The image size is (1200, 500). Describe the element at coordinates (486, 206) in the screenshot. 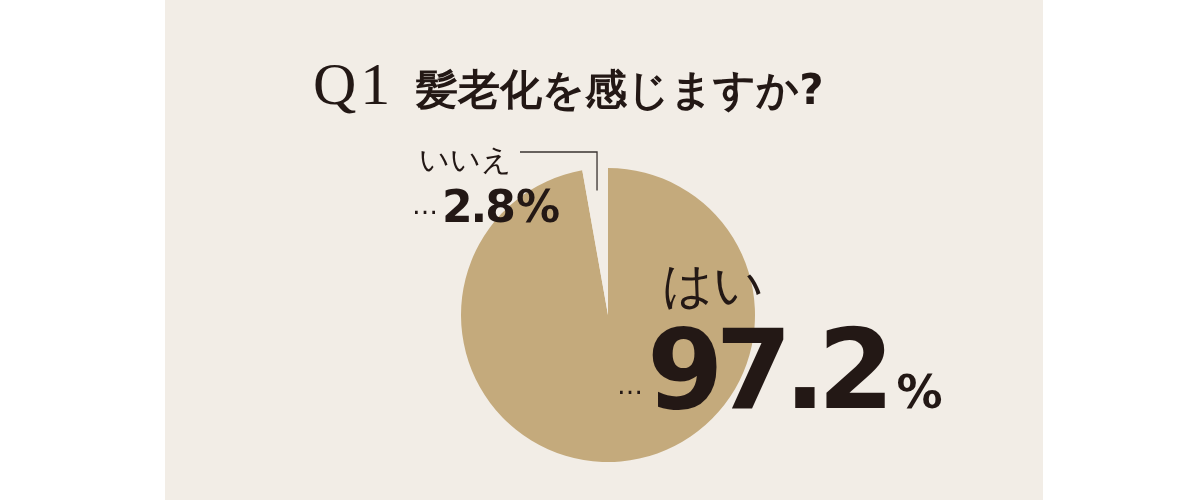

I see `data-label: …2.8%` at that location.